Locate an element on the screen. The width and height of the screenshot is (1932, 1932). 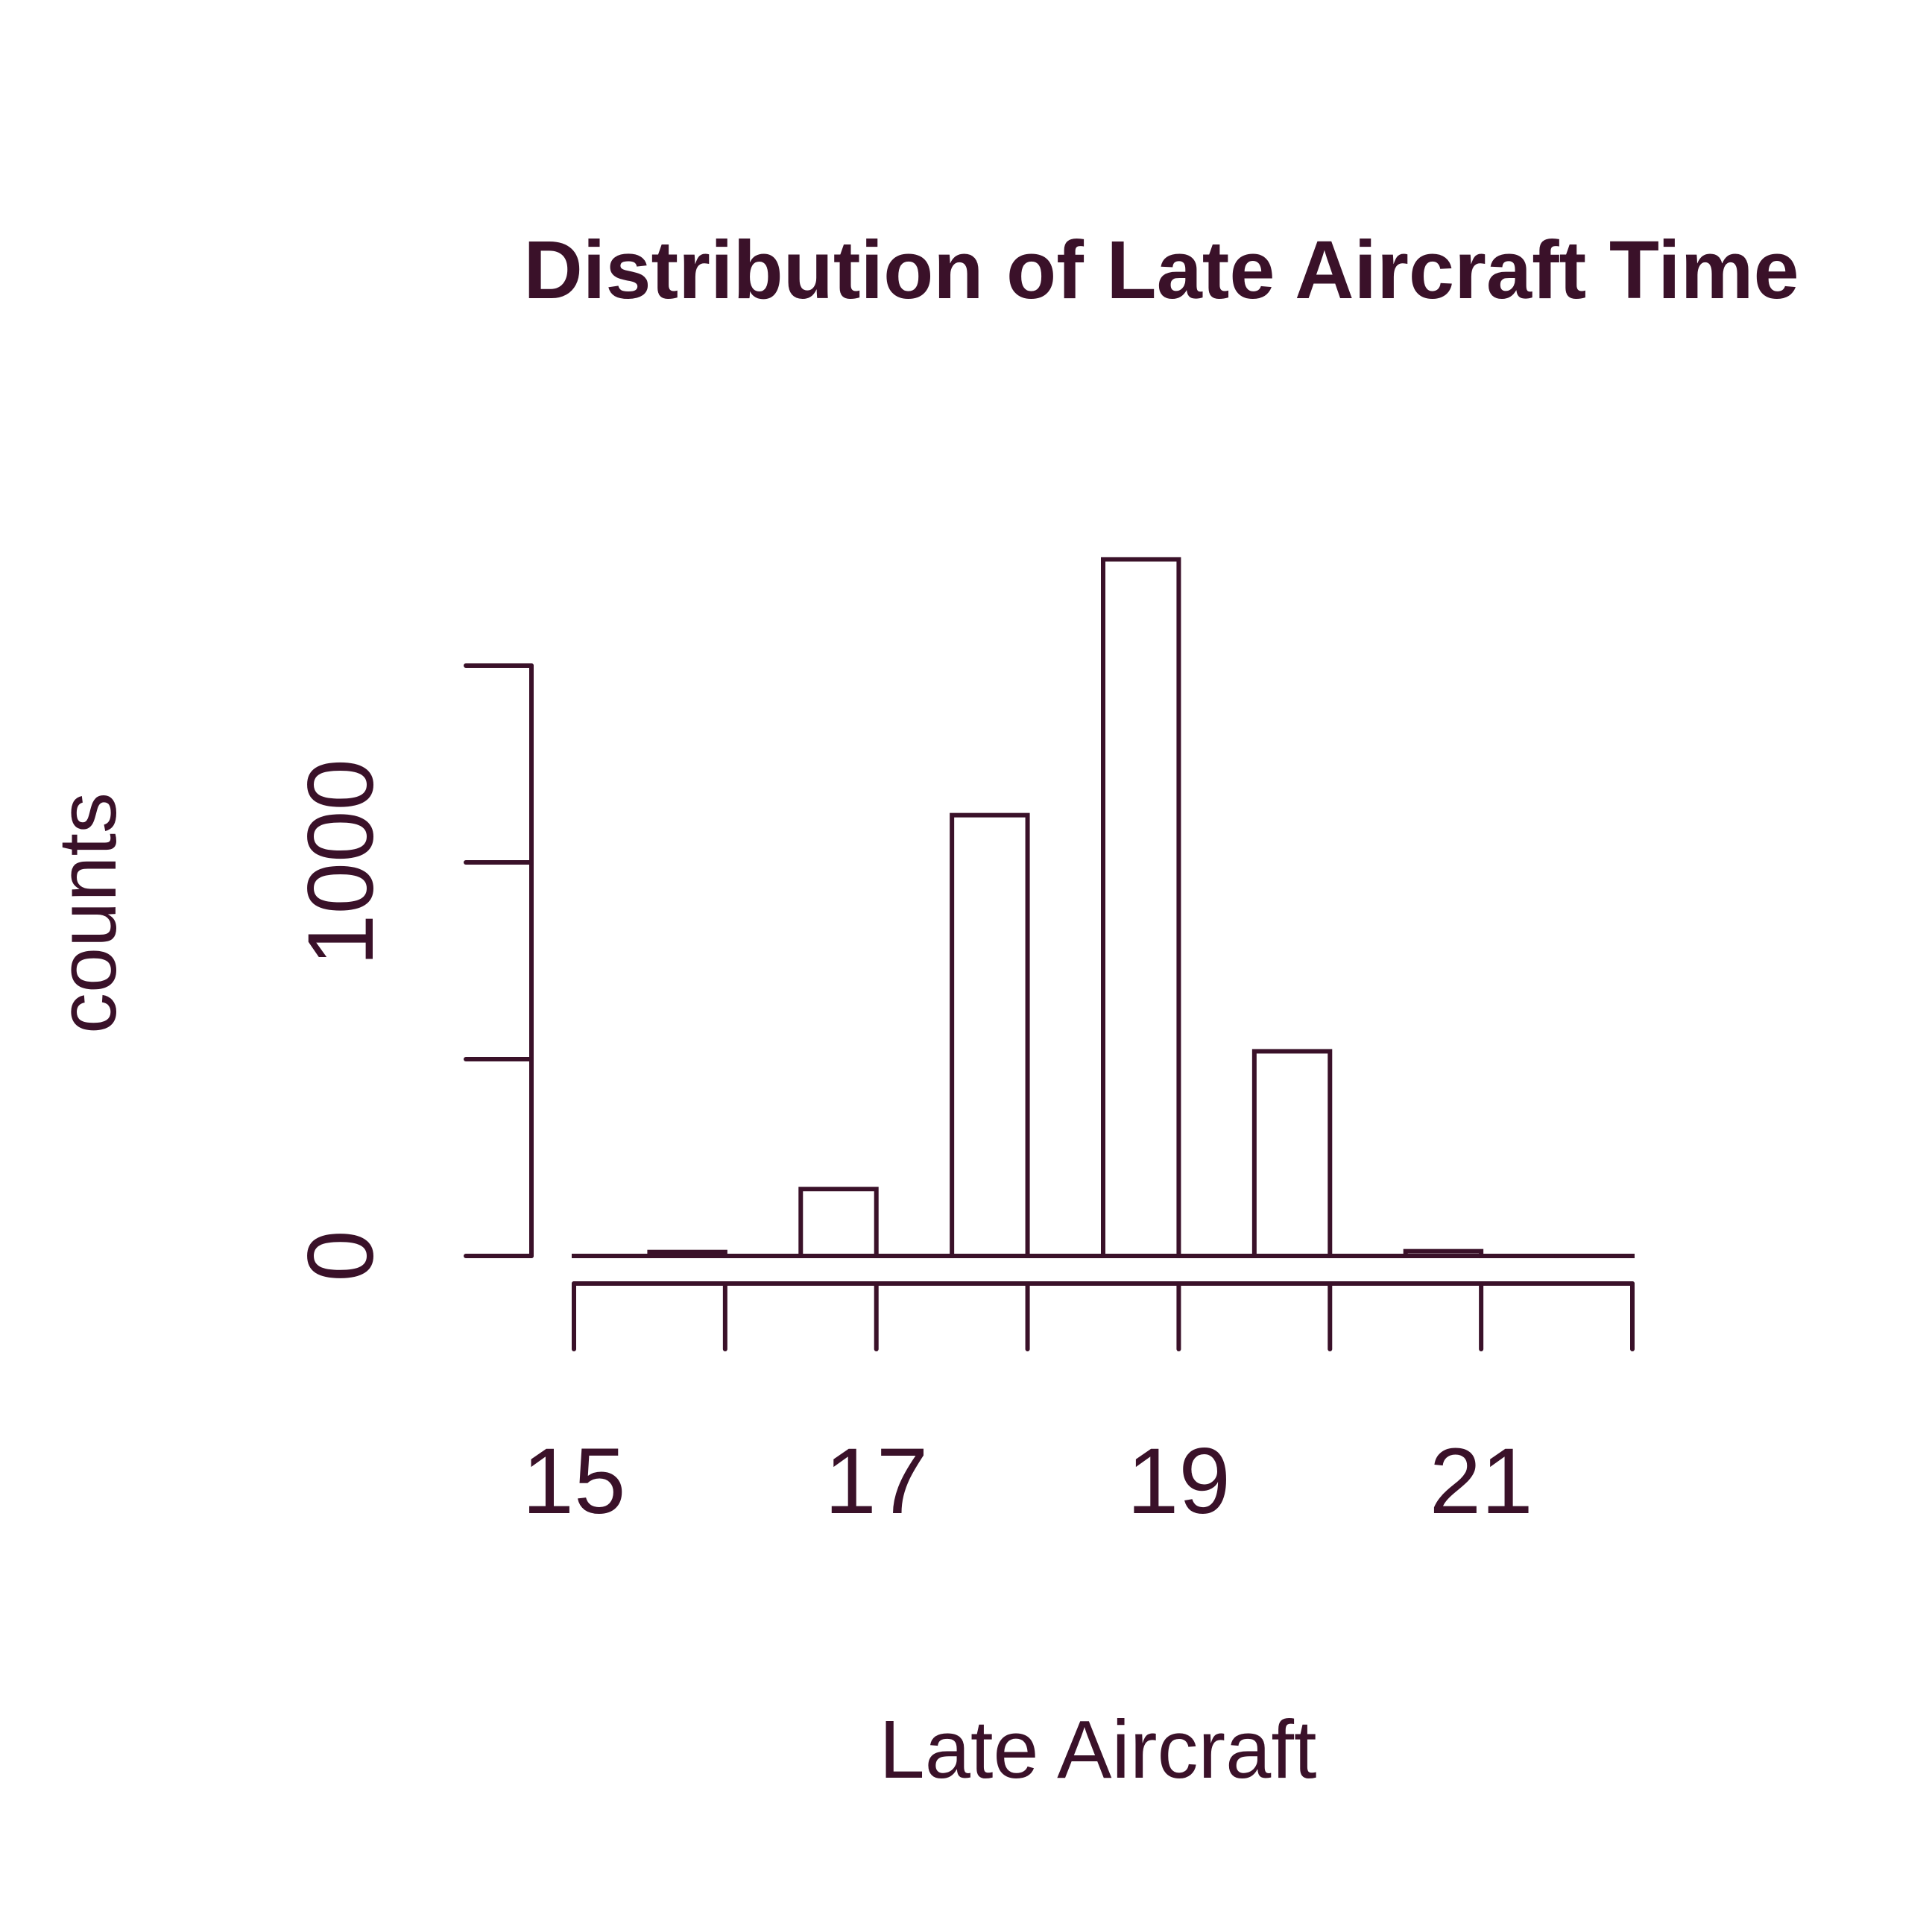
y-tick-label: 0 is located at coordinates (341, 1256).